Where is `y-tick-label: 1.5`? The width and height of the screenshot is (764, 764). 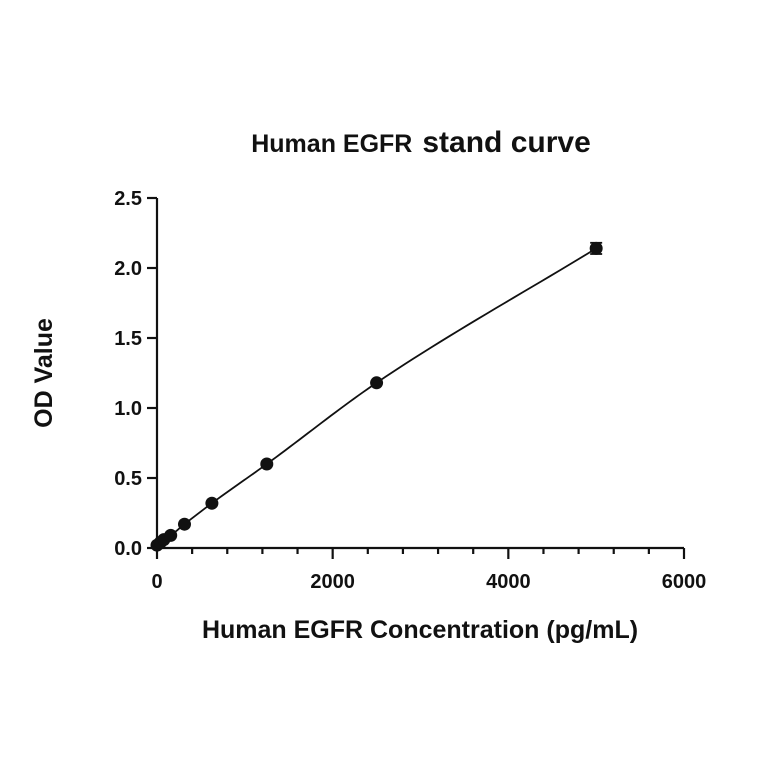
y-tick-label: 1.5 is located at coordinates (128, 339).